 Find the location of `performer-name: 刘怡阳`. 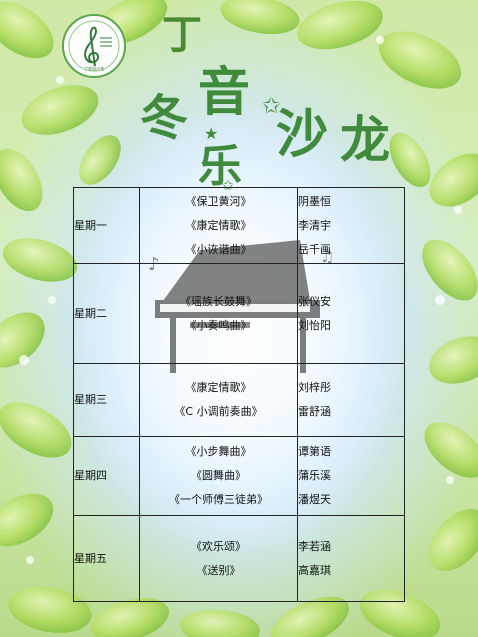

performer-name: 刘怡阳 is located at coordinates (314, 325).